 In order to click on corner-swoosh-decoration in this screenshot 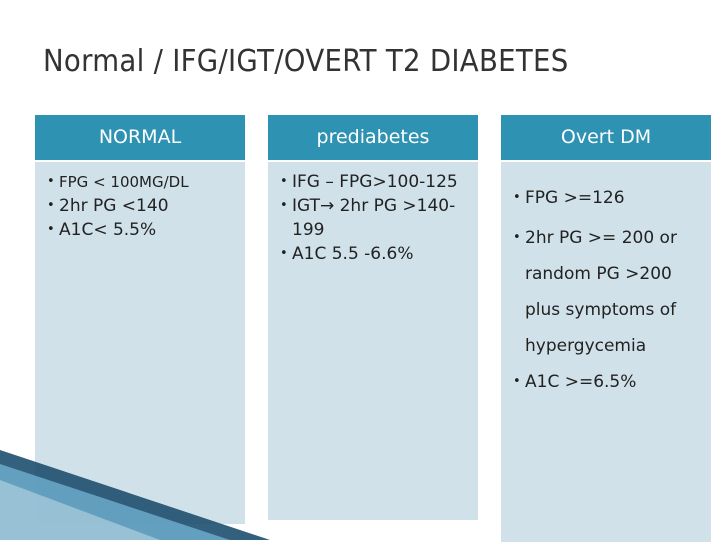, I will do `click(135, 495)`.